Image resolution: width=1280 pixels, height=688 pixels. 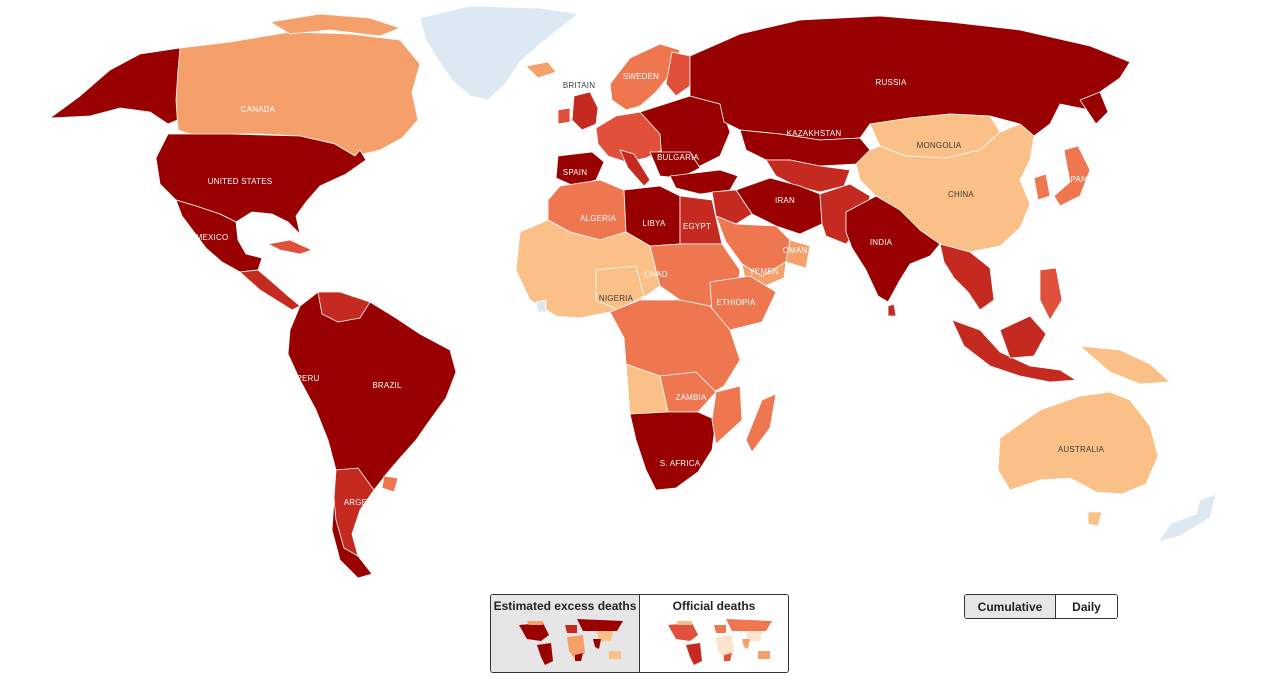 What do you see at coordinates (1187, 518) in the screenshot?
I see `new-zealand` at bounding box center [1187, 518].